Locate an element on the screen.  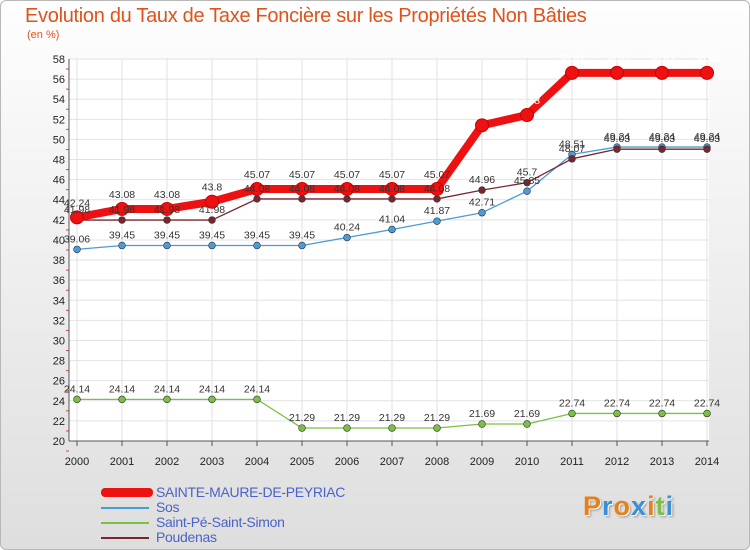
data-label-0: 43.08 is located at coordinates (122, 195).